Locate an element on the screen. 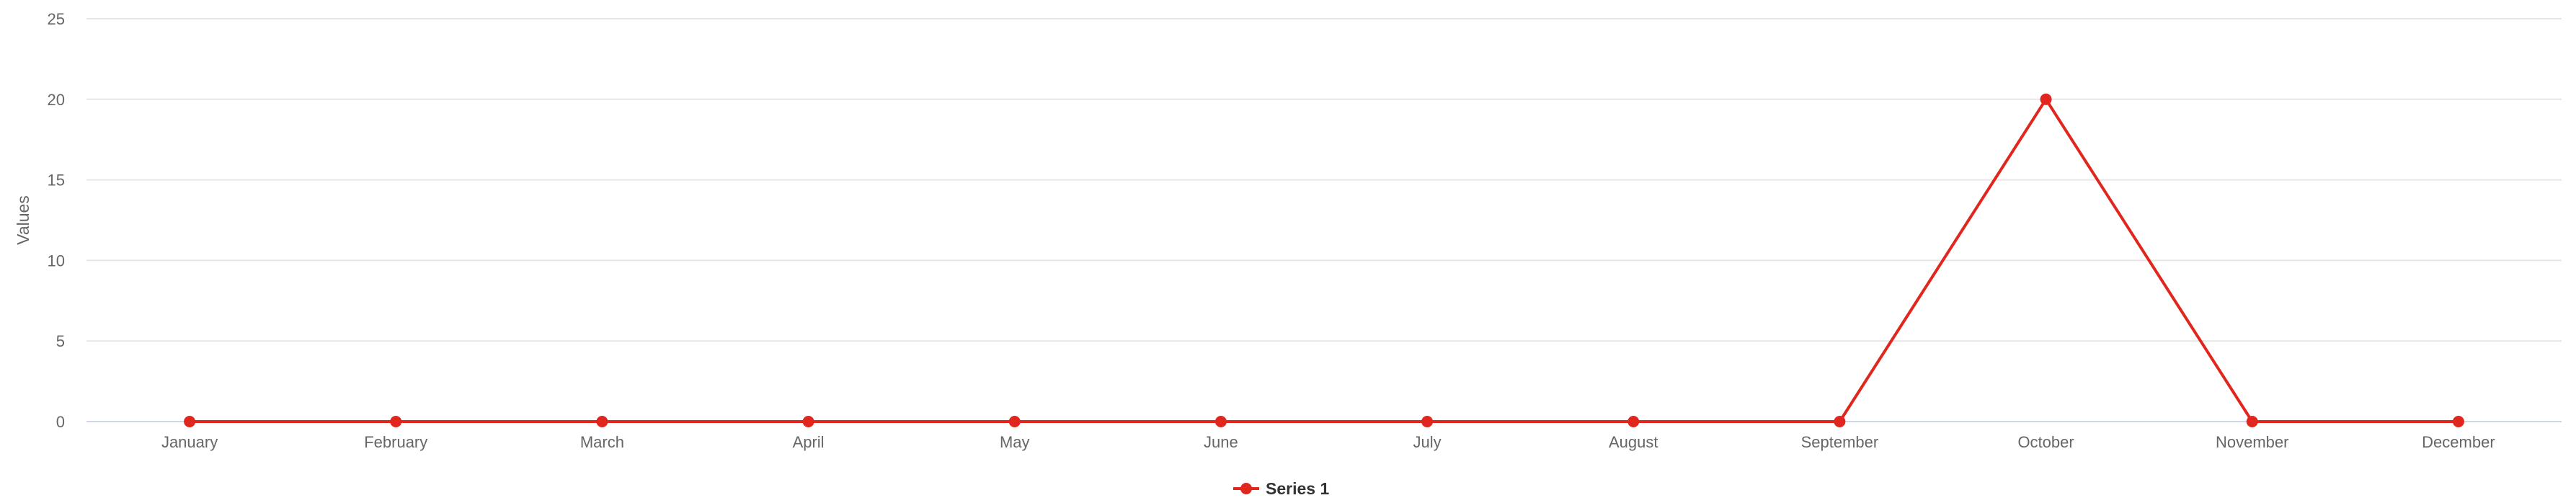  y-tick-label: 15 is located at coordinates (57, 181).